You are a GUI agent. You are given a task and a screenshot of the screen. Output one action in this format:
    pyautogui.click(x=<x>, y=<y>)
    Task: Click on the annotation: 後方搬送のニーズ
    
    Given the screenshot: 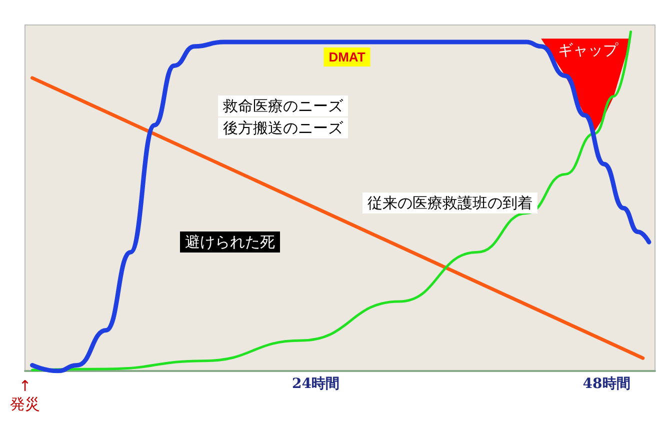 What is the action you would take?
    pyautogui.click(x=283, y=128)
    